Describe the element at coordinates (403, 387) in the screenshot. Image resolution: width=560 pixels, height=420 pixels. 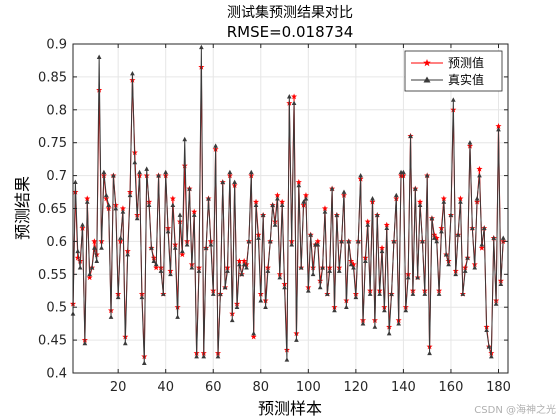
I see `x-tick-label: 140` at that location.